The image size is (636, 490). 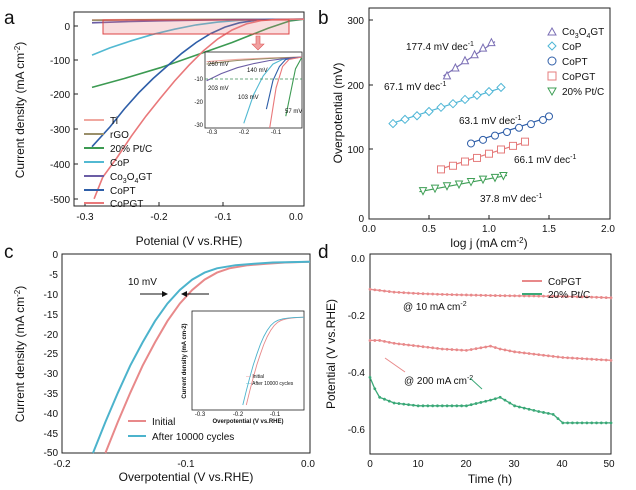 I want to click on b-xtick: 2.0, so click(x=608, y=229).